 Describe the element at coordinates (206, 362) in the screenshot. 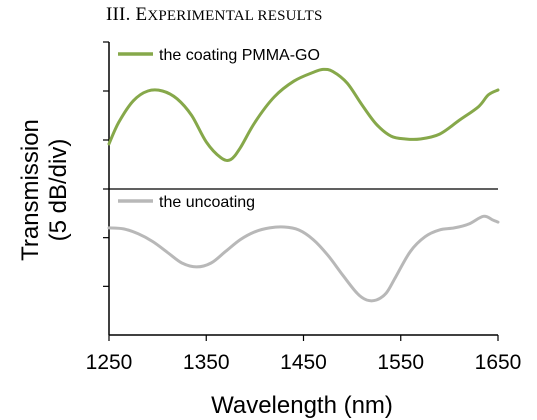

I see `x-tick-label: 1350` at that location.